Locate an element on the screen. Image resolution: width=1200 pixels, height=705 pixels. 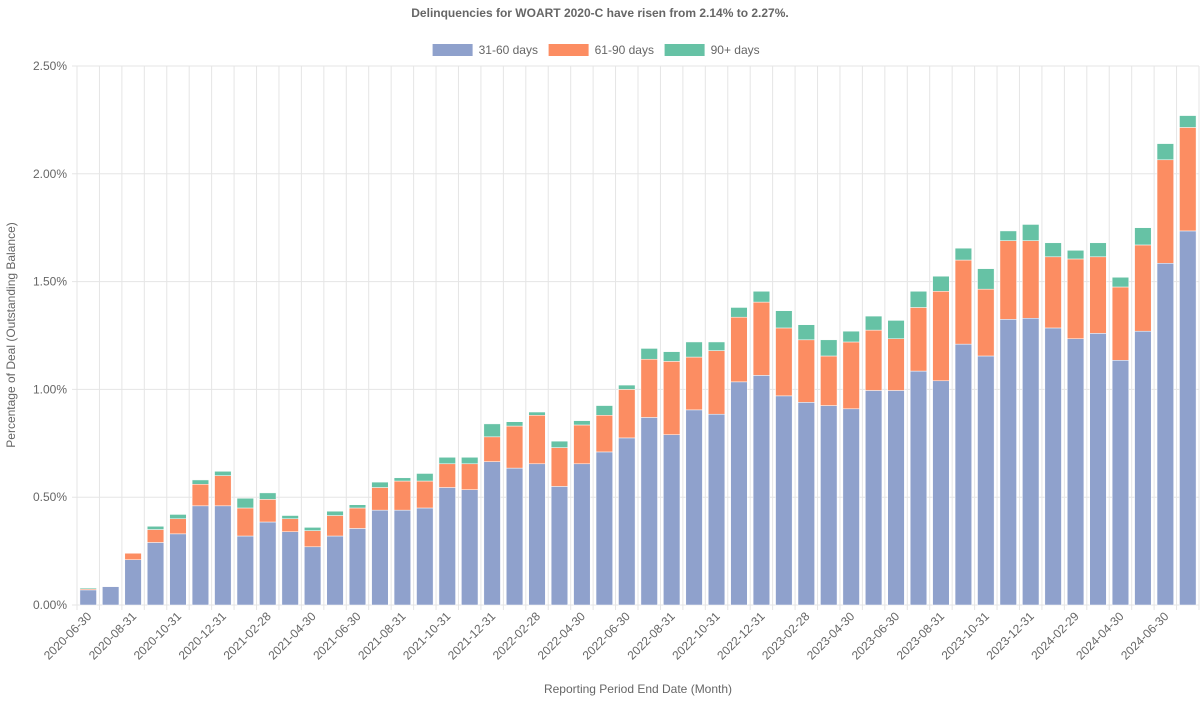
y-tick-label: 1.50% is located at coordinates (50, 282).